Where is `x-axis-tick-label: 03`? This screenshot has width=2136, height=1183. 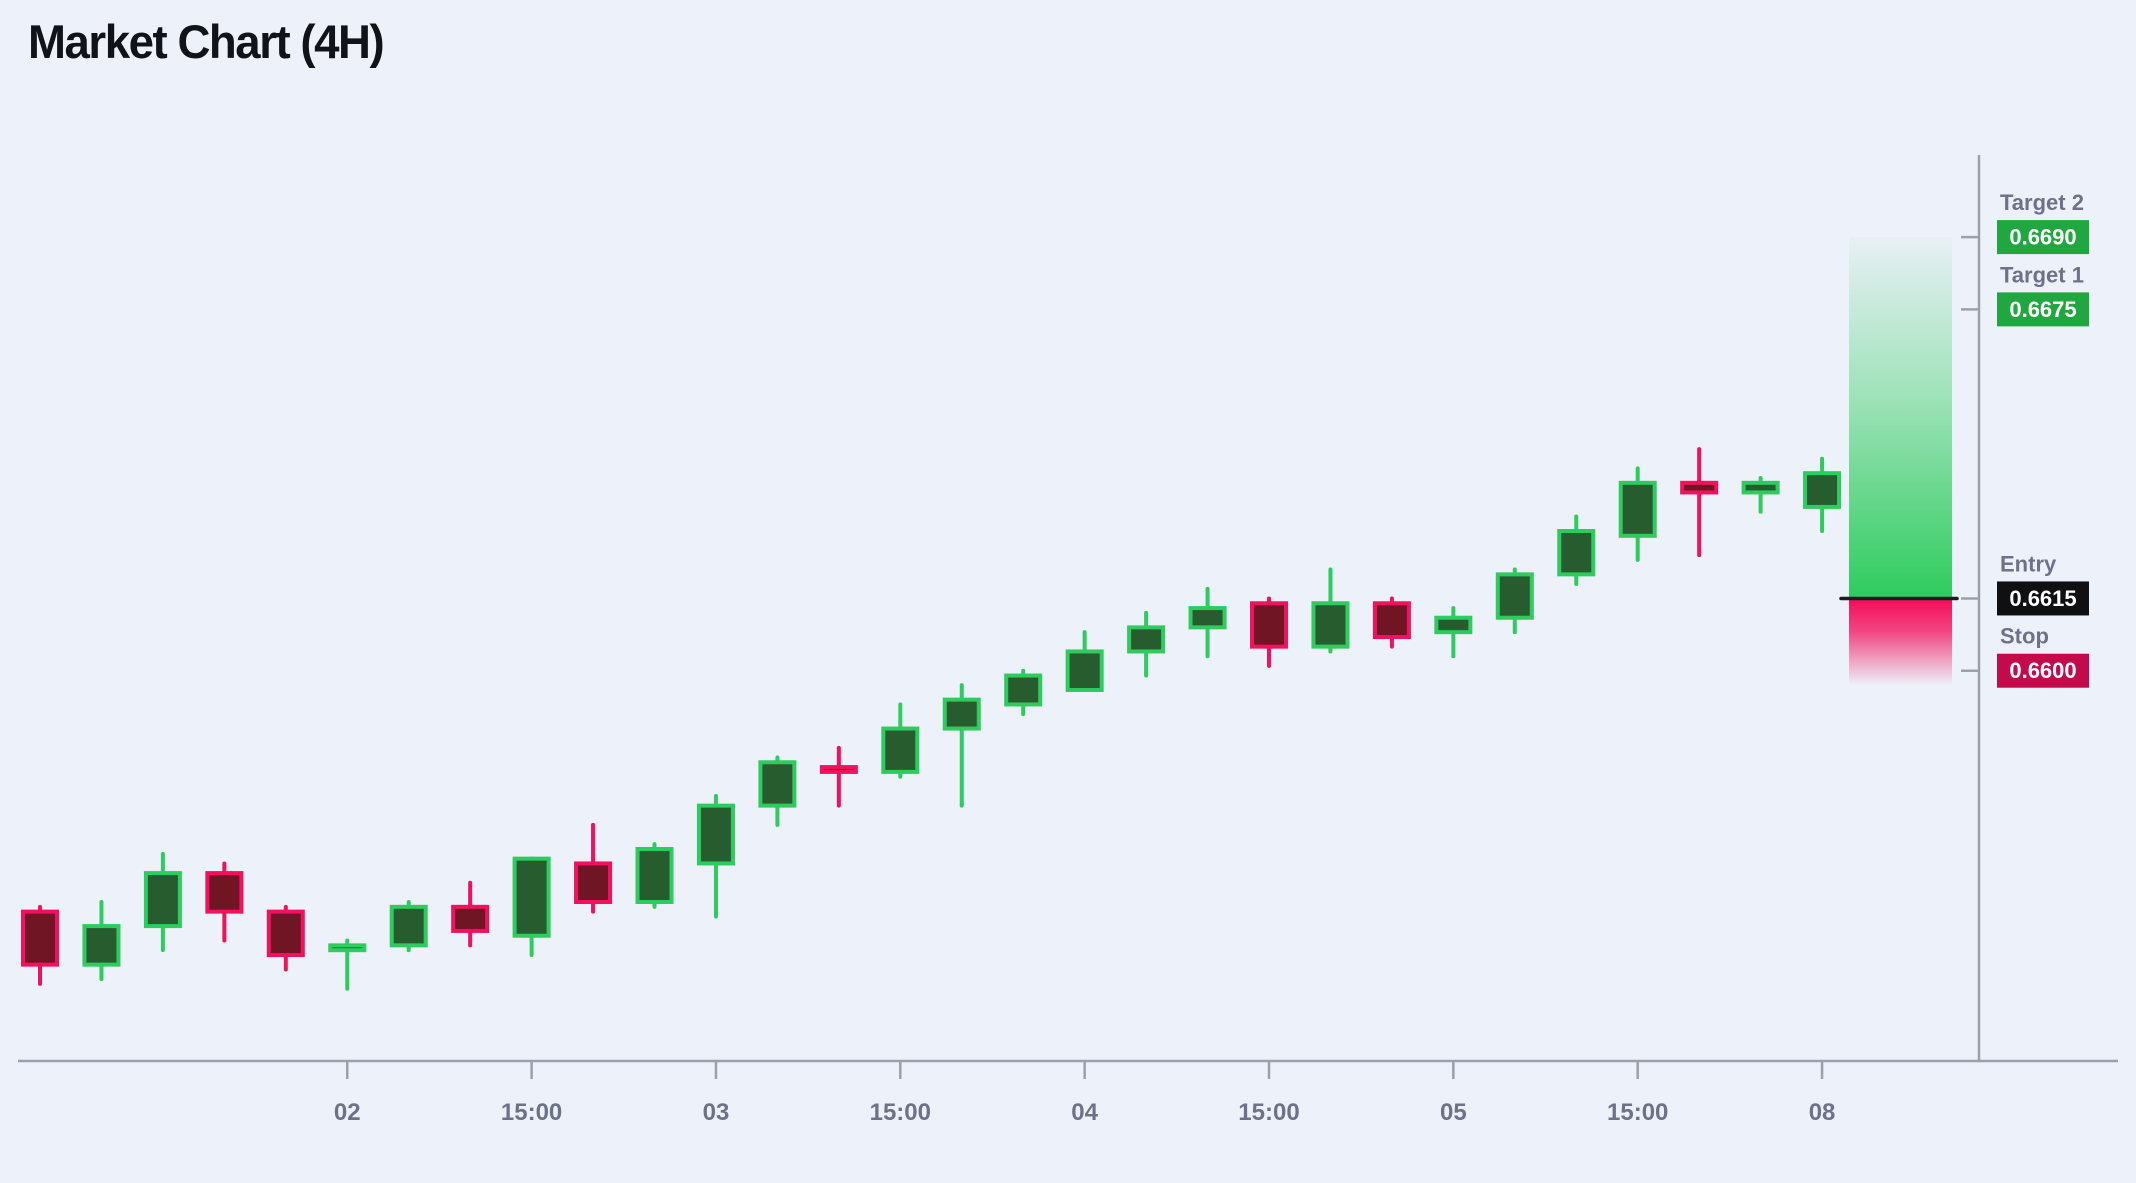
x-axis-tick-label: 03 is located at coordinates (716, 1112).